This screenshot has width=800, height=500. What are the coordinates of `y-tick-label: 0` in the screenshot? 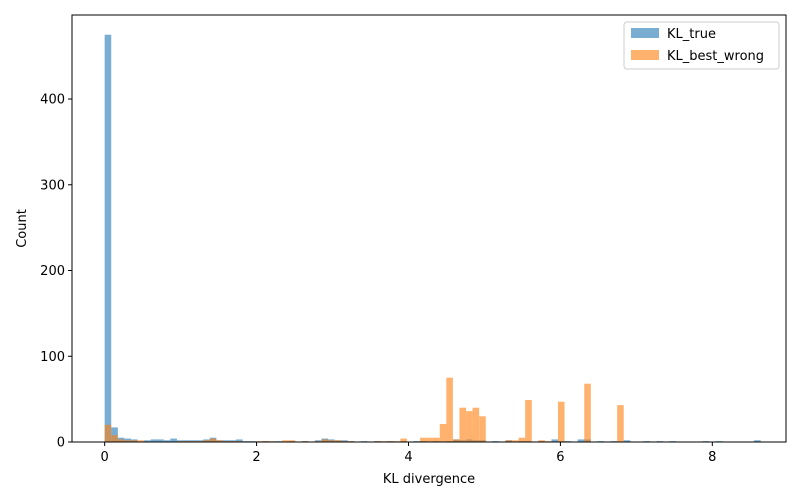 It's located at (61, 443).